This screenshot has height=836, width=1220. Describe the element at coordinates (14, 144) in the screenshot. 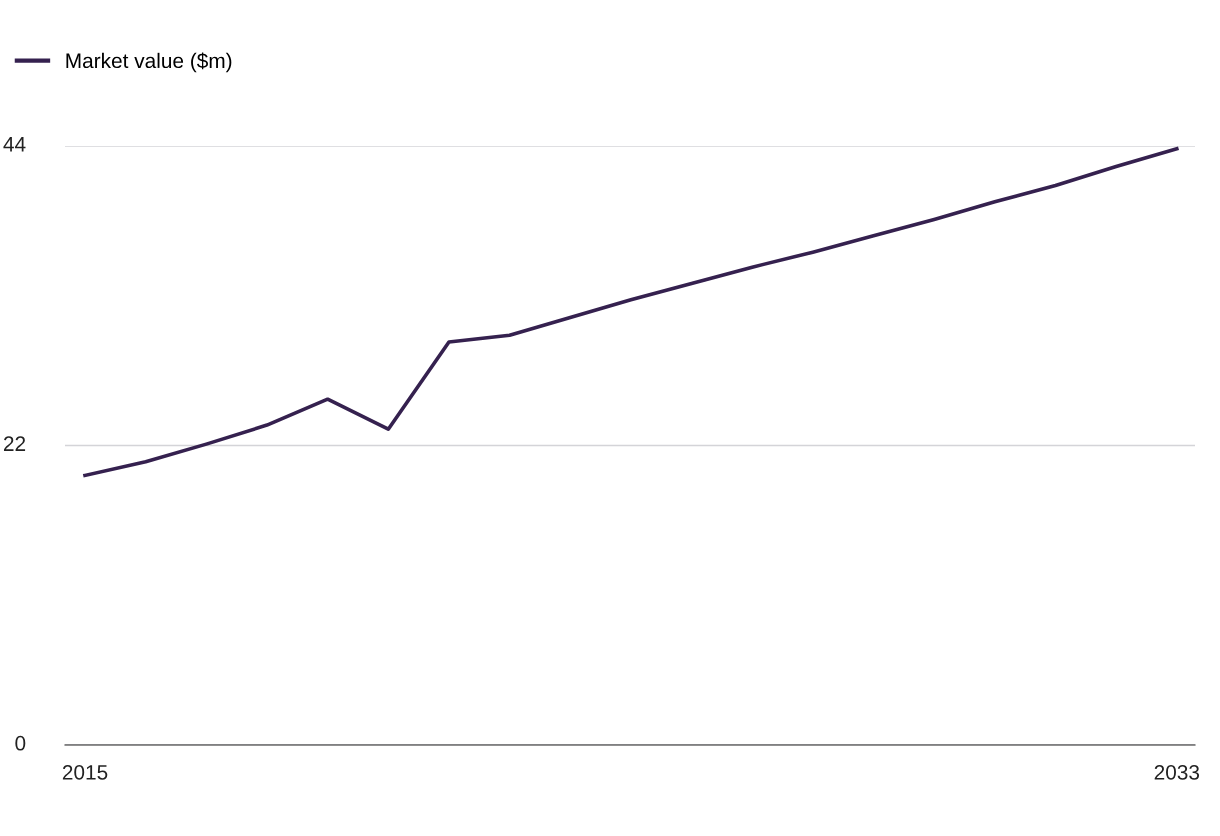

I see `y-tick-label: 44` at that location.